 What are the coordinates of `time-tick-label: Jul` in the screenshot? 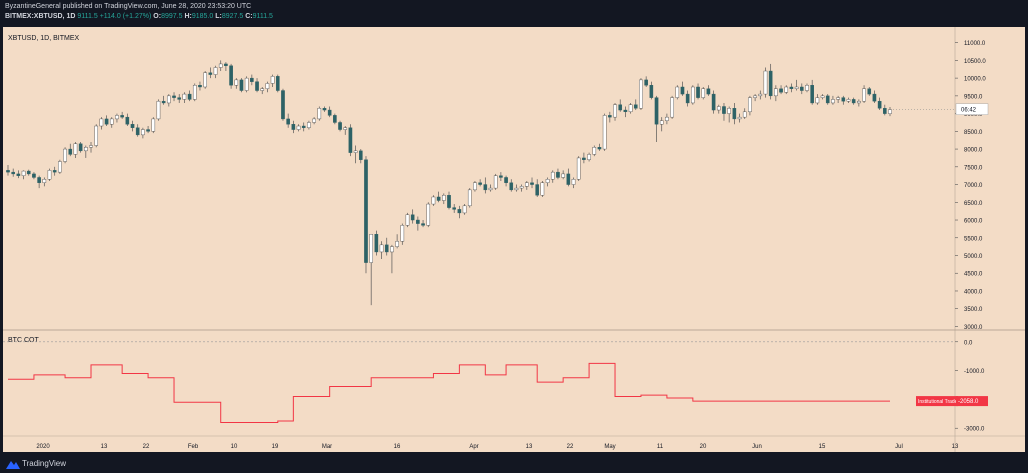 It's located at (899, 447).